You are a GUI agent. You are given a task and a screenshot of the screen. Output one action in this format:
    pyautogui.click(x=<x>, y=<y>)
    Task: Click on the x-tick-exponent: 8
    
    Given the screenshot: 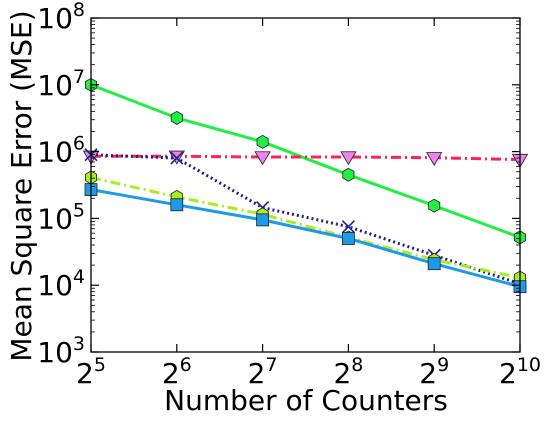 What is the action you would take?
    pyautogui.click(x=357, y=365)
    